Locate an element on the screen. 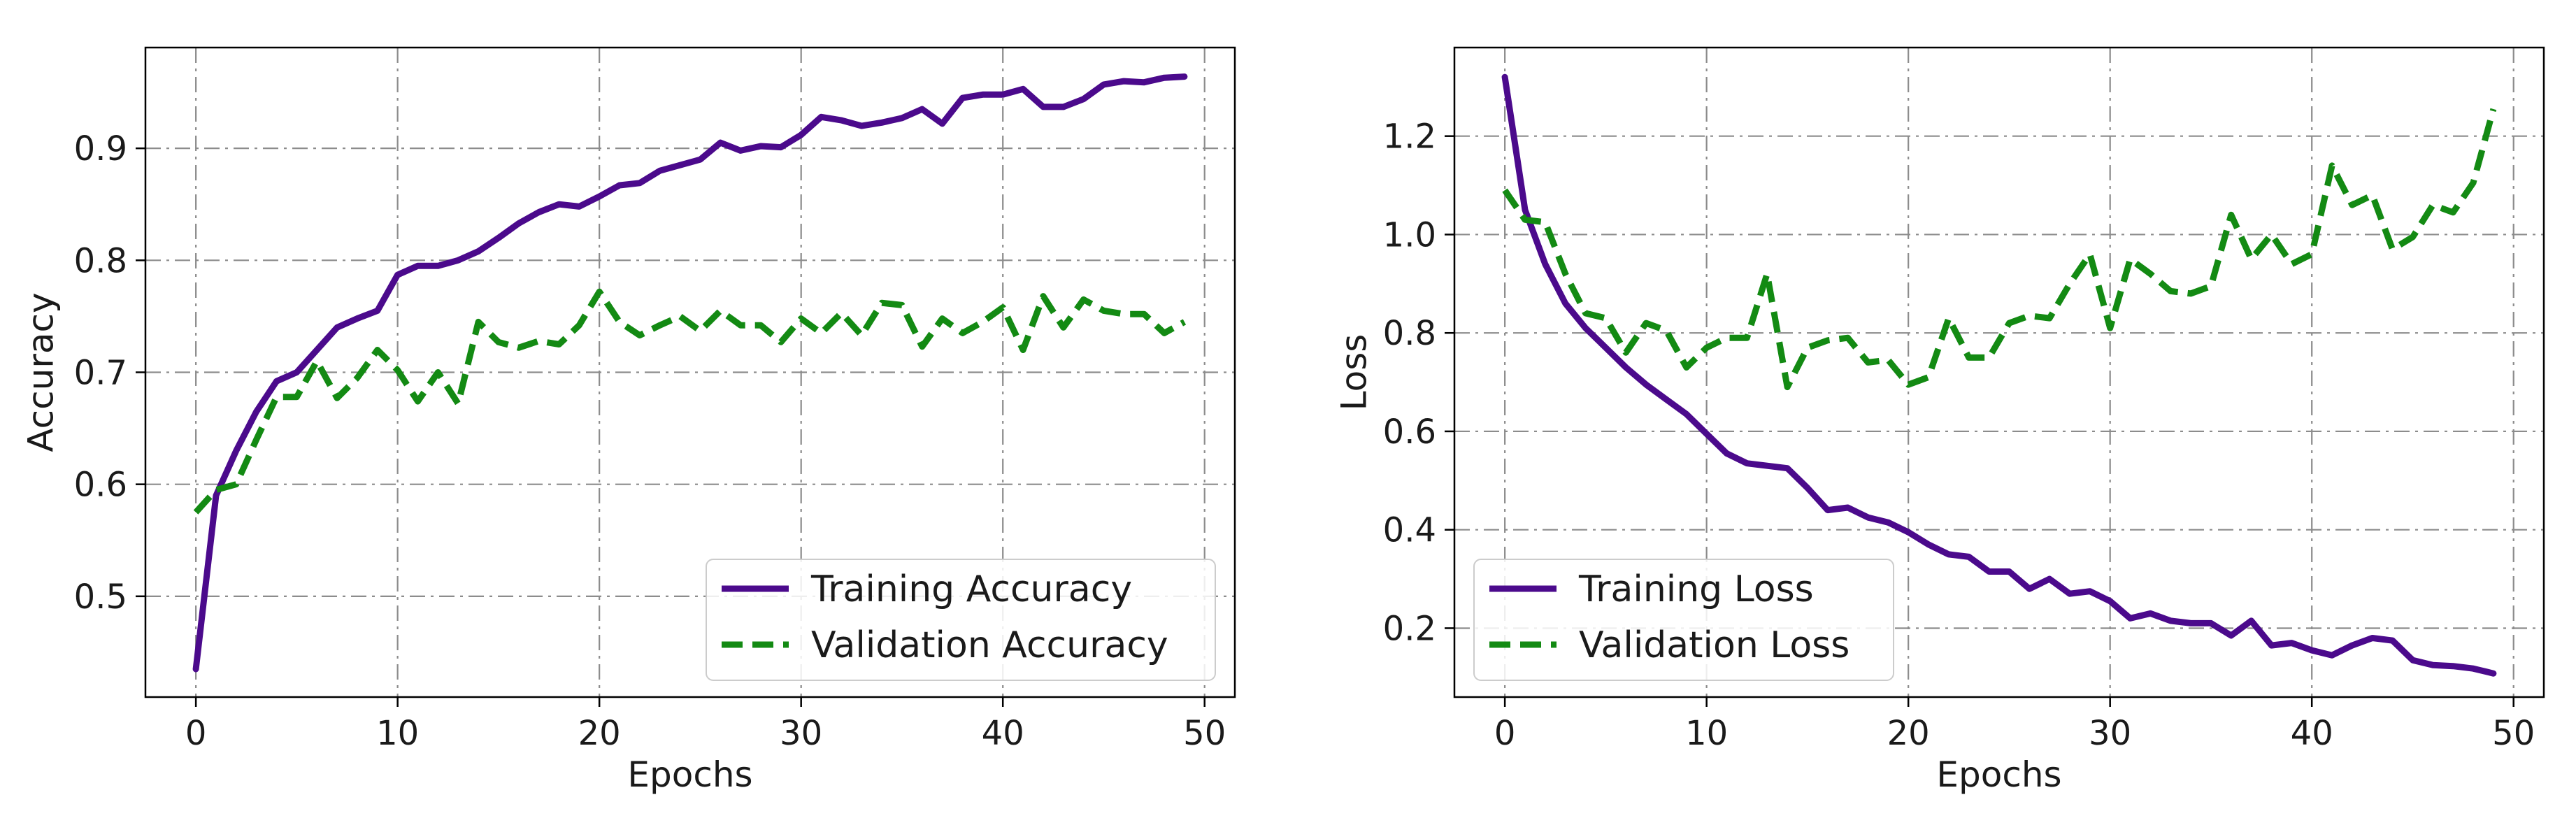 The height and width of the screenshot is (839, 2576). series-line-validation-accuracy is located at coordinates (690, 402).